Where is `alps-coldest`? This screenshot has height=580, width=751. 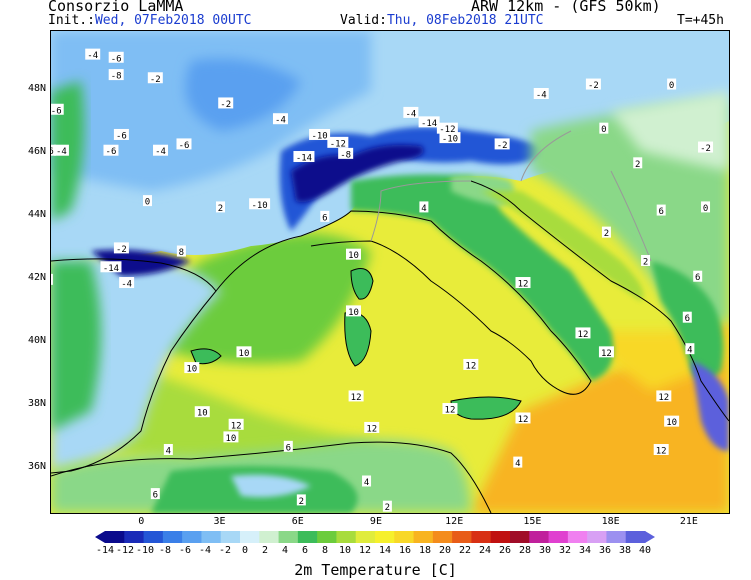
alps-coldest is located at coordinates (357, 173).